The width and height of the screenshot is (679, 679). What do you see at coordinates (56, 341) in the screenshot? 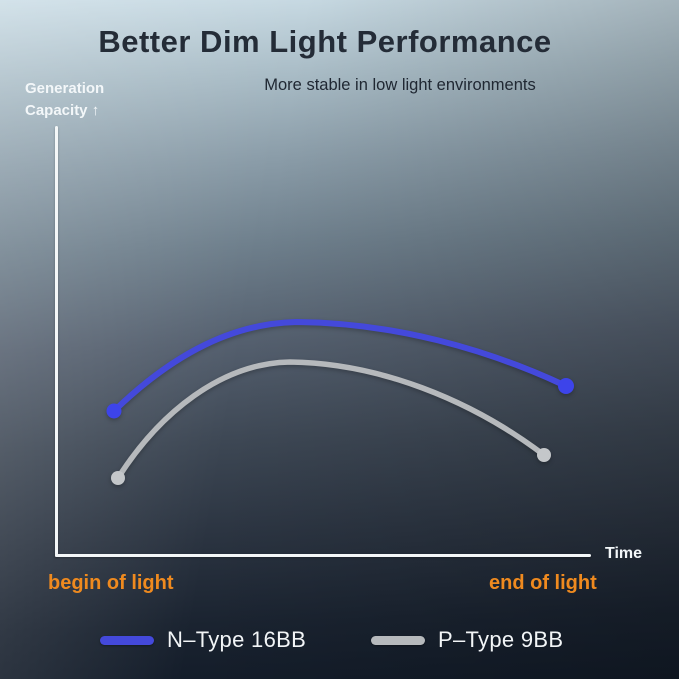
I see `y-axis-line` at bounding box center [56, 341].